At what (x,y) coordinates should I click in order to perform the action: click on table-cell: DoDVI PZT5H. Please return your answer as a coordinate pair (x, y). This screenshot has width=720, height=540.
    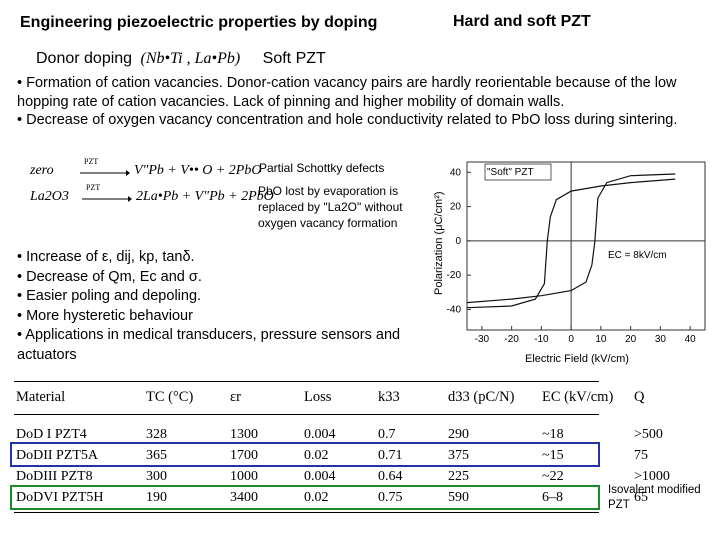
    Looking at the image, I should click on (60, 497).